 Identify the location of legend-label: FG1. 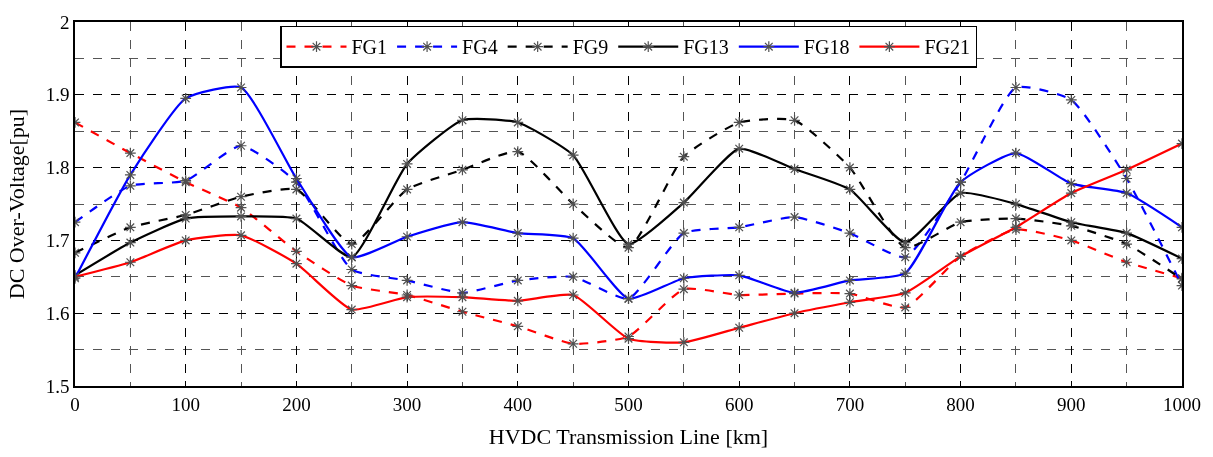
(369, 47).